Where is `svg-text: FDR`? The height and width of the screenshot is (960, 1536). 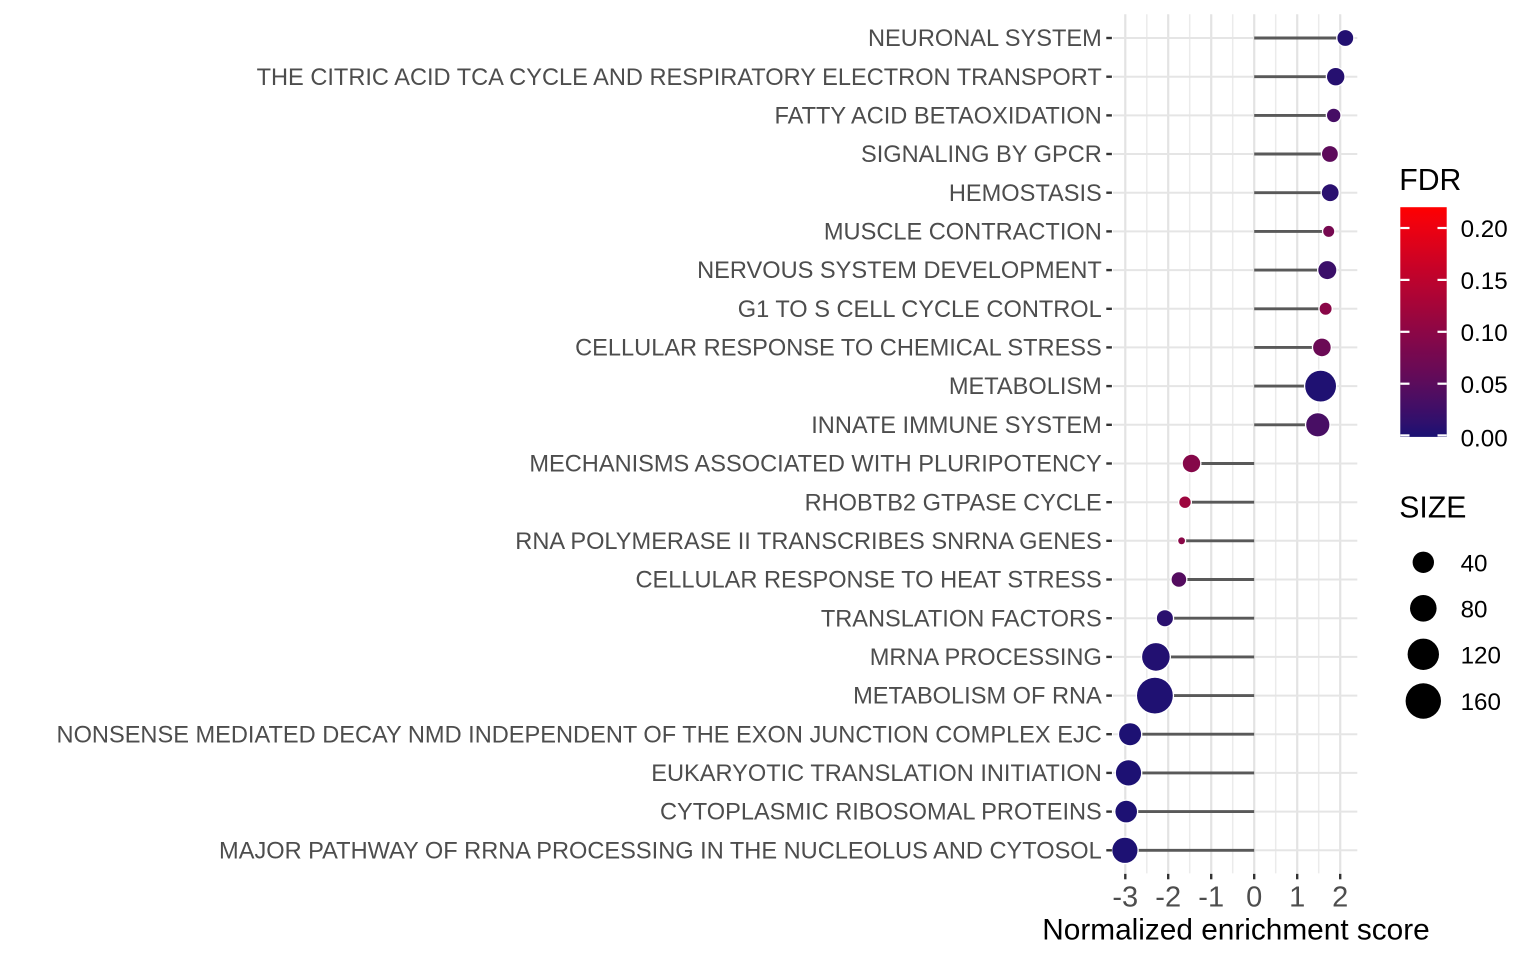 svg-text: FDR is located at coordinates (1430, 180).